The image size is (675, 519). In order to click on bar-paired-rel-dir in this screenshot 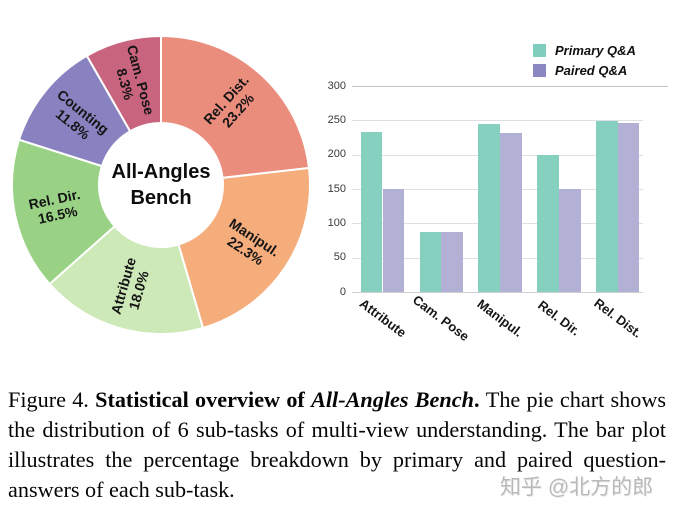, I will do `click(569, 240)`.